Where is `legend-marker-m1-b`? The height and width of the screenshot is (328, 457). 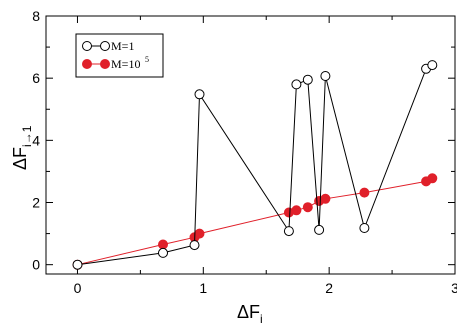 legend-marker-m1-b is located at coordinates (105, 46).